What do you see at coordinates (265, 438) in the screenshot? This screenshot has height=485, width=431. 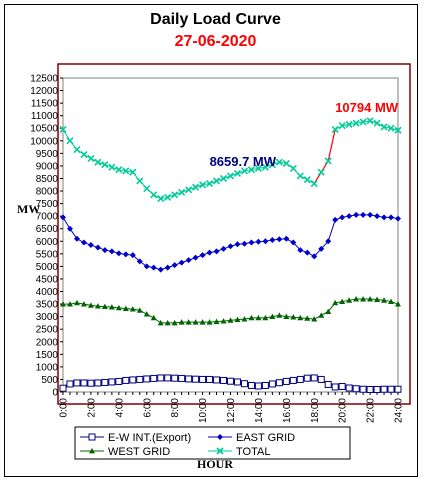 I see `legend-label-east-grid: EAST GRID` at bounding box center [265, 438].